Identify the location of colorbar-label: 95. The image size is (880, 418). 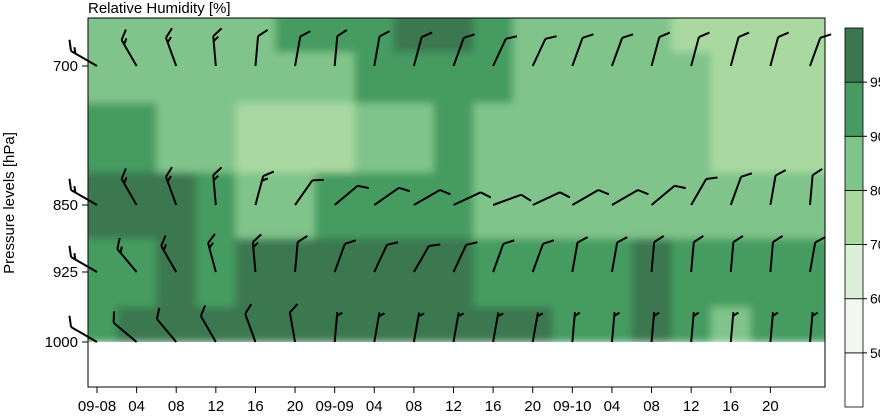
(875, 82).